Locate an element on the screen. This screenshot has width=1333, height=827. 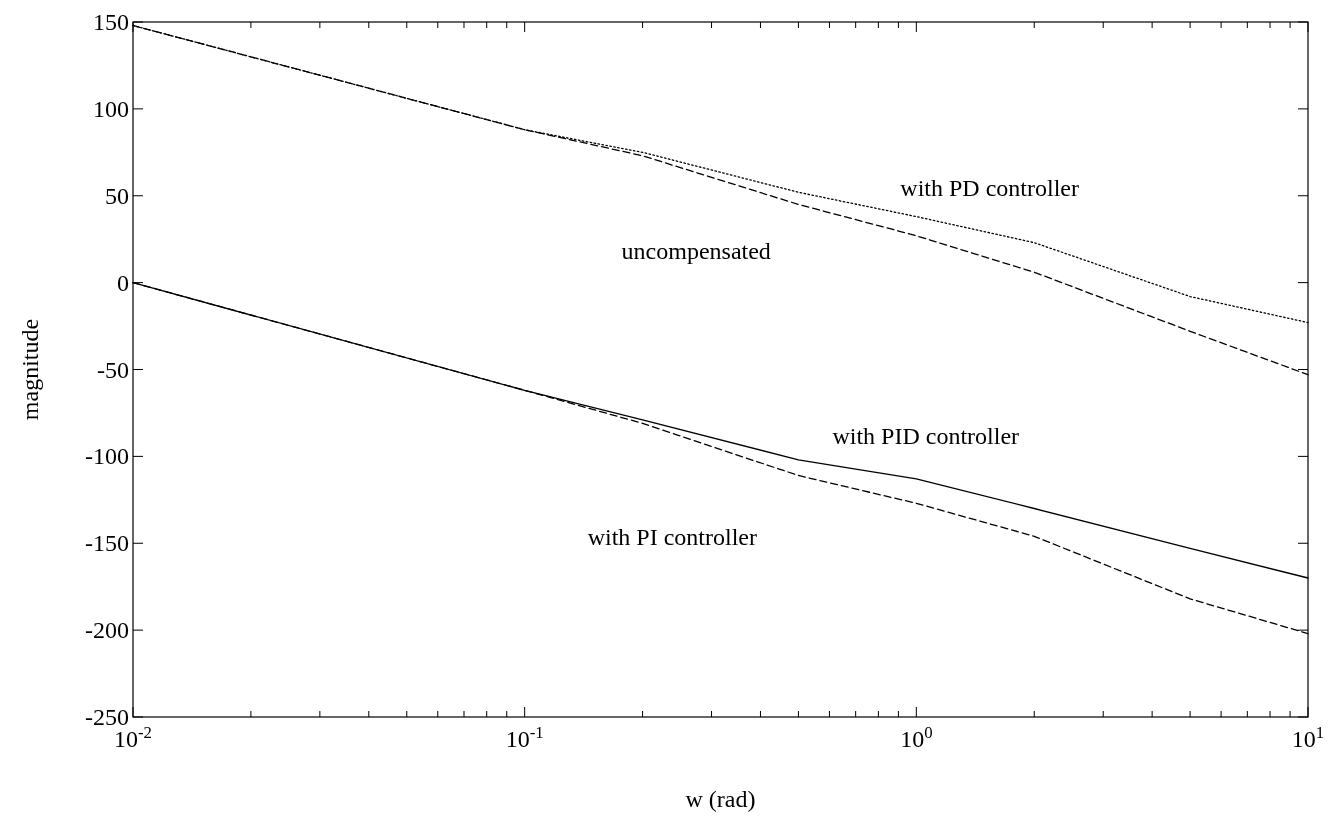
y-tick-label: -200 is located at coordinates (107, 630).